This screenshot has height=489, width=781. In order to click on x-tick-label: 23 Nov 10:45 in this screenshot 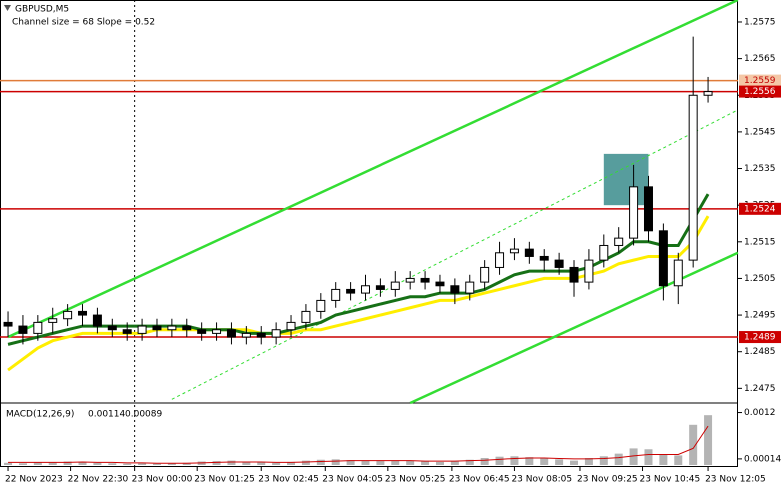, I will do `click(670, 480)`.